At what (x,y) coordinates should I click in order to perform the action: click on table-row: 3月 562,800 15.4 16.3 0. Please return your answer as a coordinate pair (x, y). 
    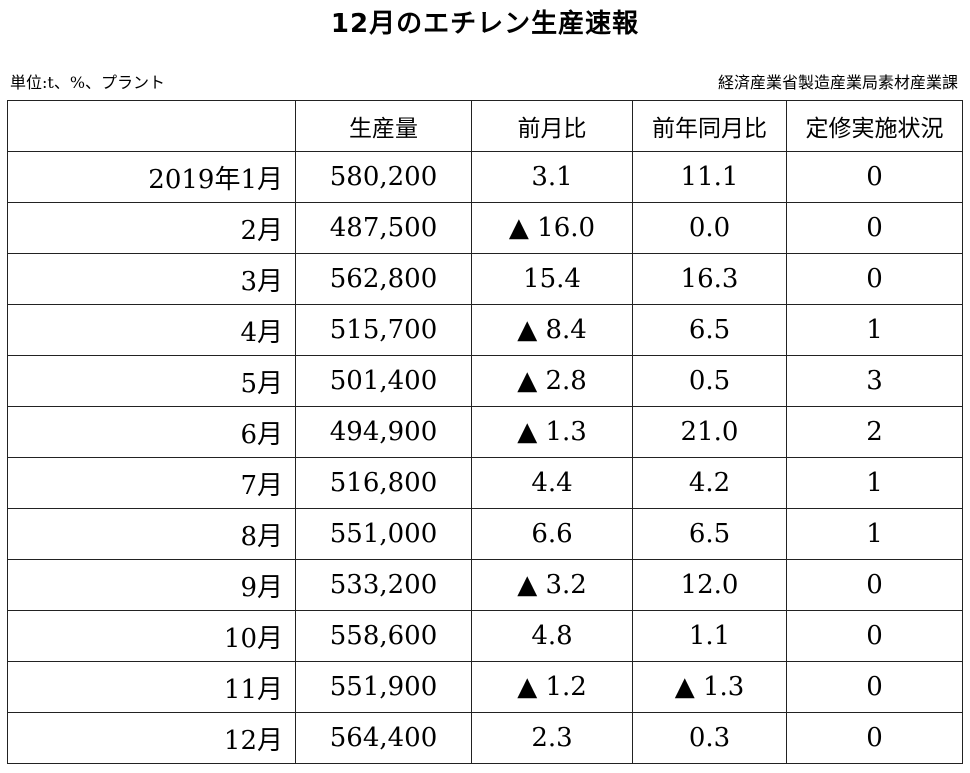
    Looking at the image, I should click on (485, 279).